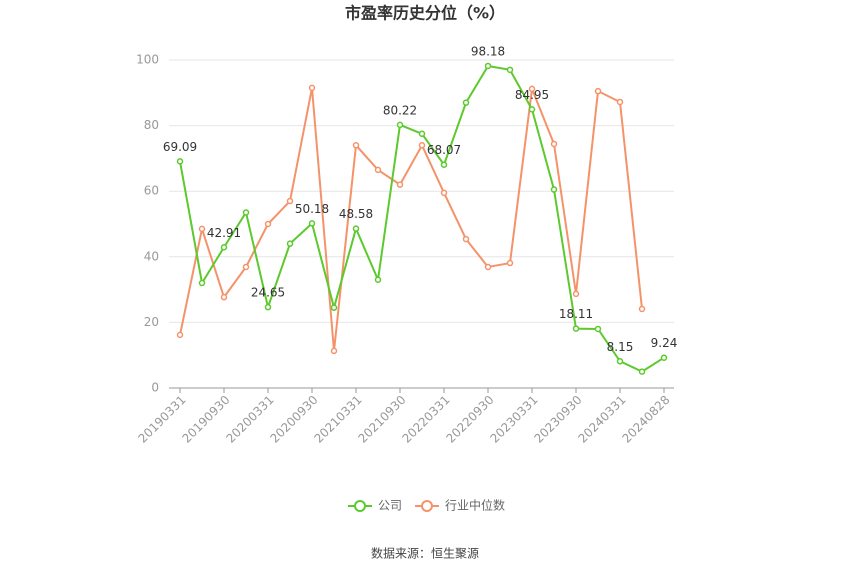  Describe the element at coordinates (620, 347) in the screenshot. I see `data-label: 8.15` at that location.